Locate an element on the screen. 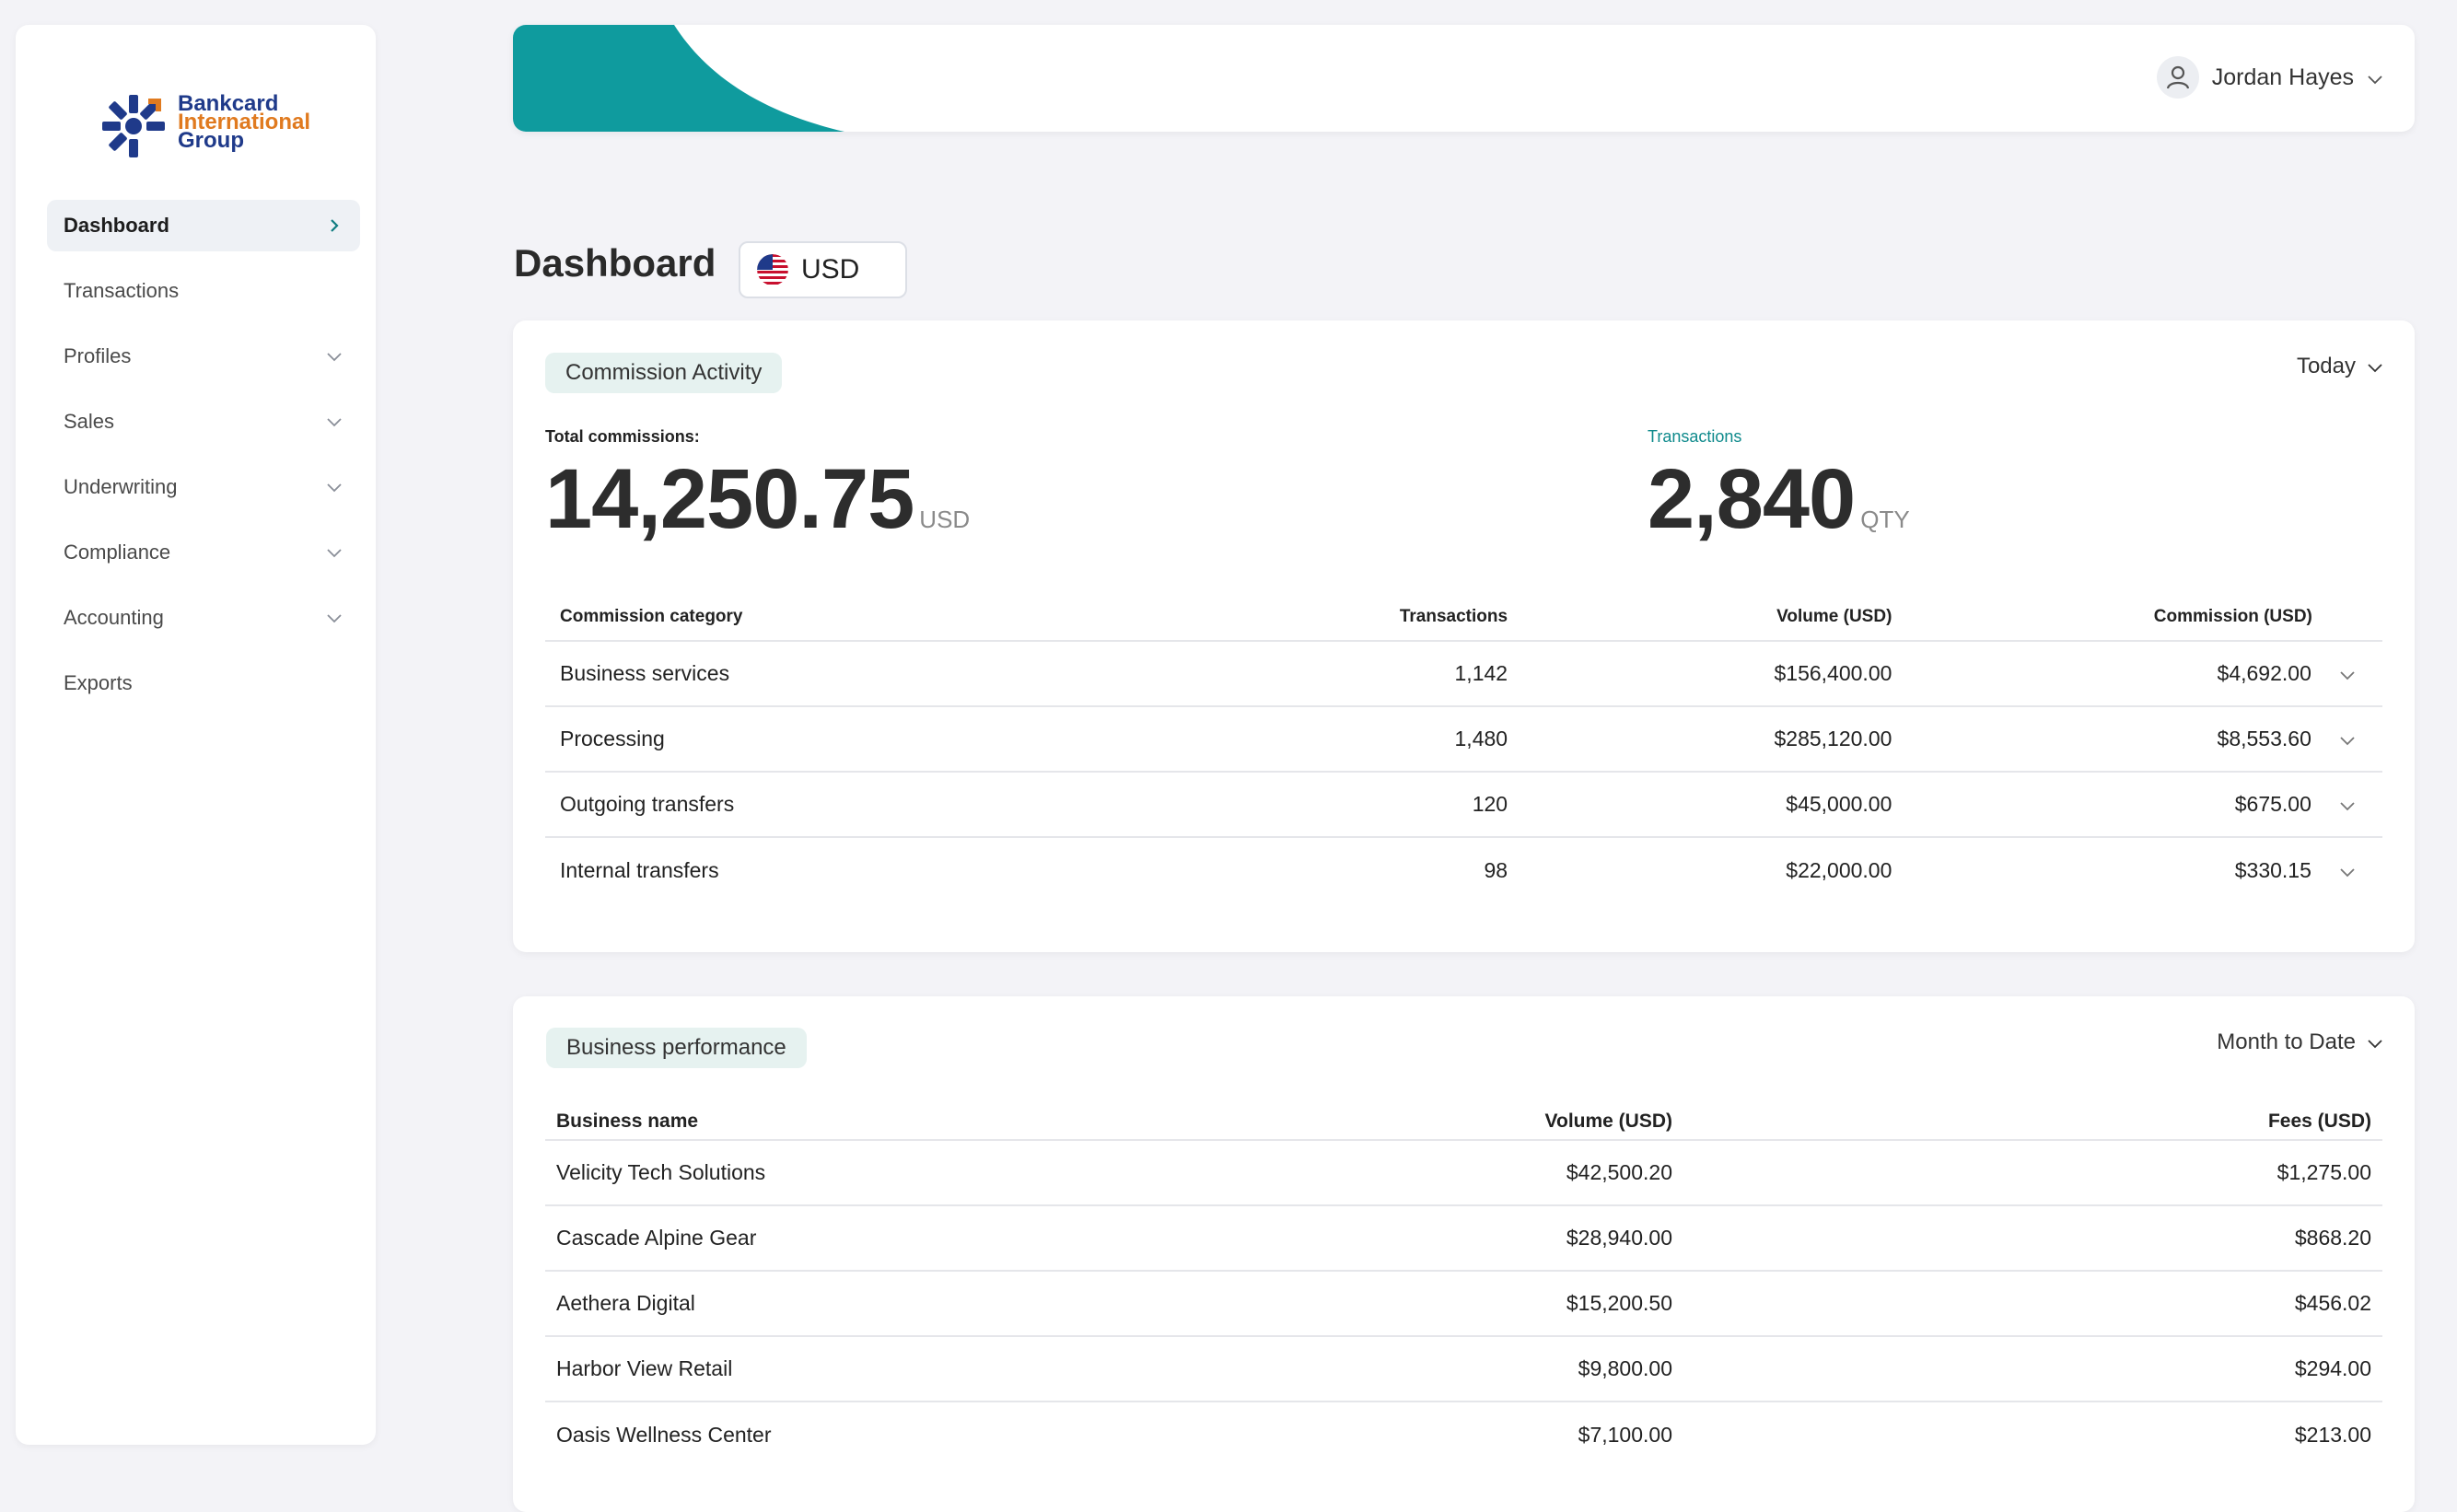 The image size is (2457, 1512). sidebar-item-compliance: Compliance is located at coordinates (203, 553).